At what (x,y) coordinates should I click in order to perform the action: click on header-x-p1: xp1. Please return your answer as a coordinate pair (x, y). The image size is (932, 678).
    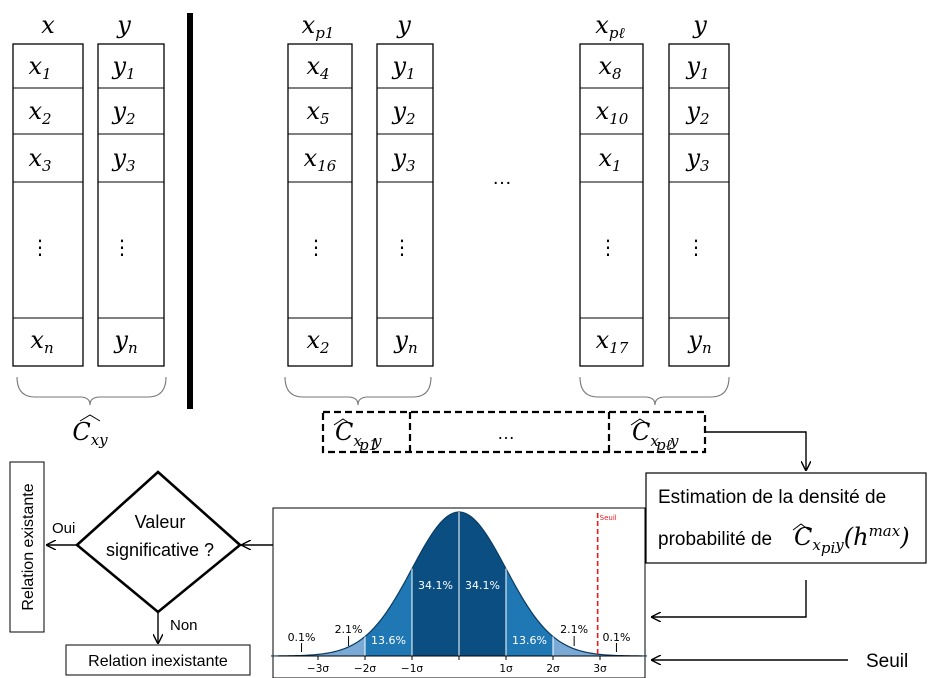
    Looking at the image, I should click on (318, 26).